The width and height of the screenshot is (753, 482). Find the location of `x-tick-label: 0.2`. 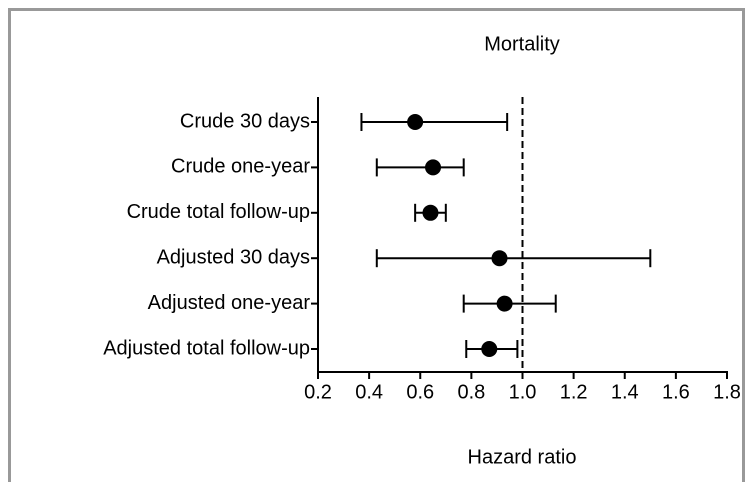

x-tick-label: 0.2 is located at coordinates (318, 392).